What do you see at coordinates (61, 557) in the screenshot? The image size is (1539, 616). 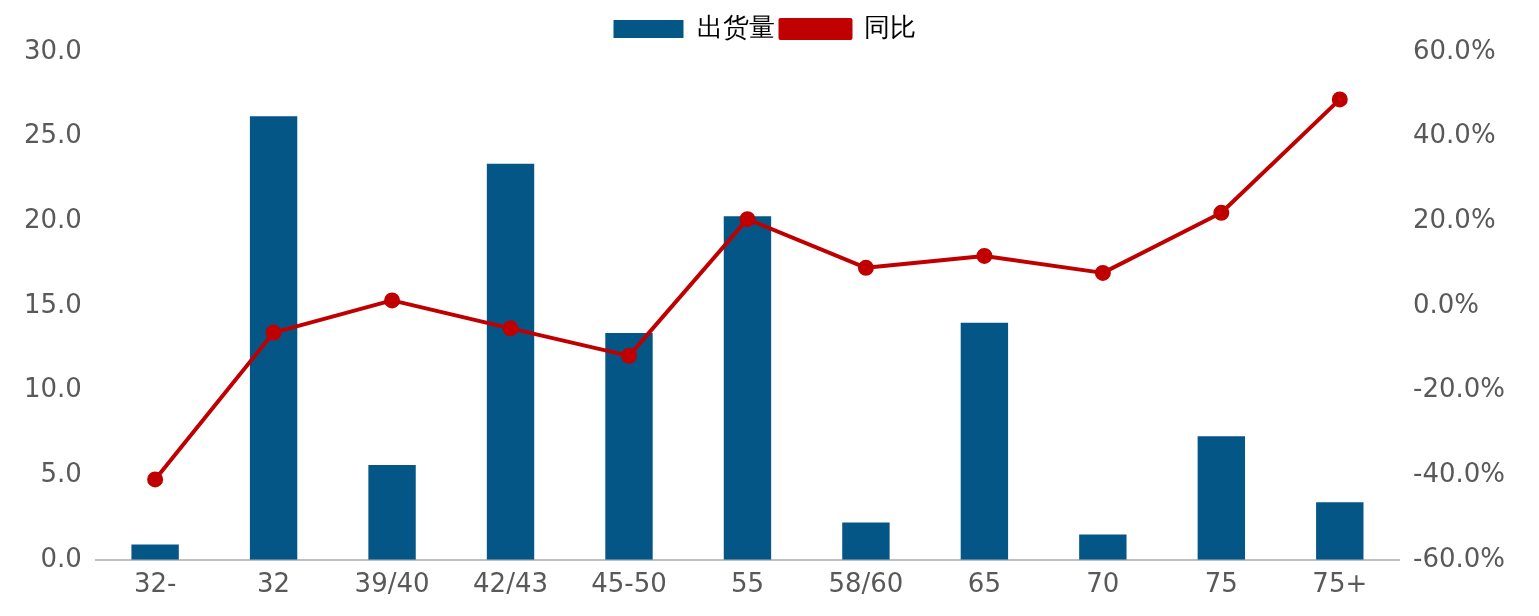 I see `y-tick-label: 0.0` at bounding box center [61, 557].